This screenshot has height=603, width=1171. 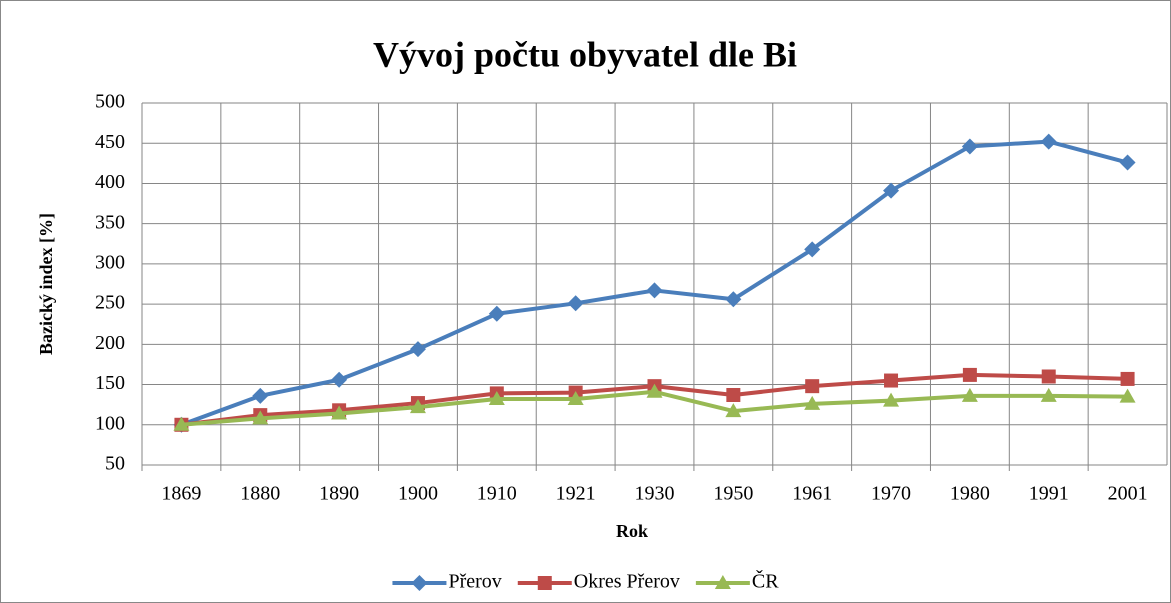 What do you see at coordinates (46, 284) in the screenshot?
I see `y-axis-label: Bazický index [%]` at bounding box center [46, 284].